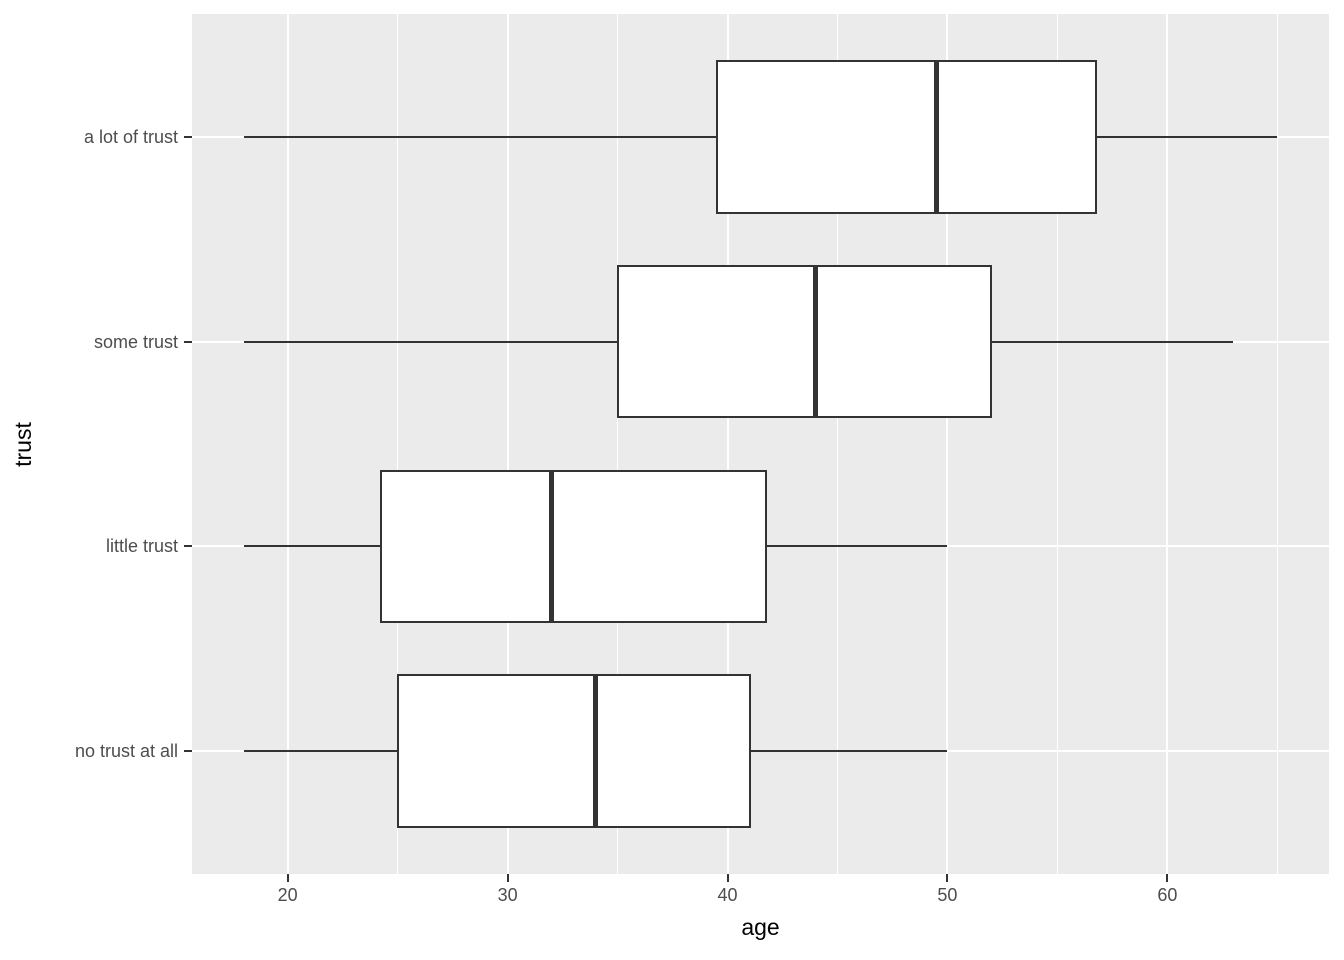 The image size is (1344, 960). I want to click on y-category-label: a lot of trust, so click(130, 136).